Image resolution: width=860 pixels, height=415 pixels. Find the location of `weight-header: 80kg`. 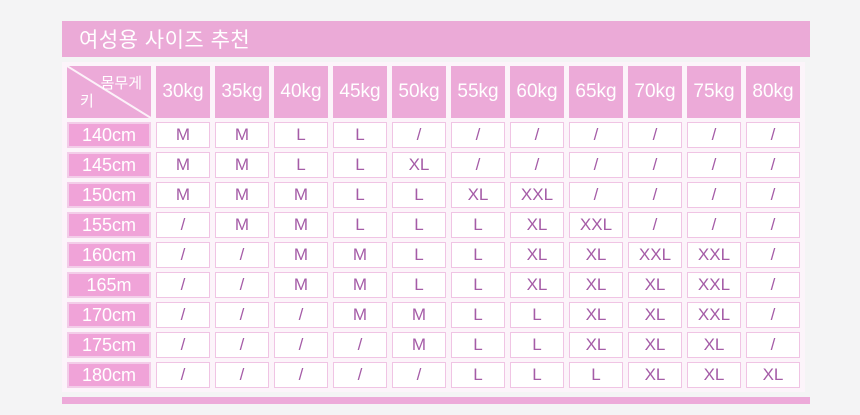

weight-header: 80kg is located at coordinates (773, 92).